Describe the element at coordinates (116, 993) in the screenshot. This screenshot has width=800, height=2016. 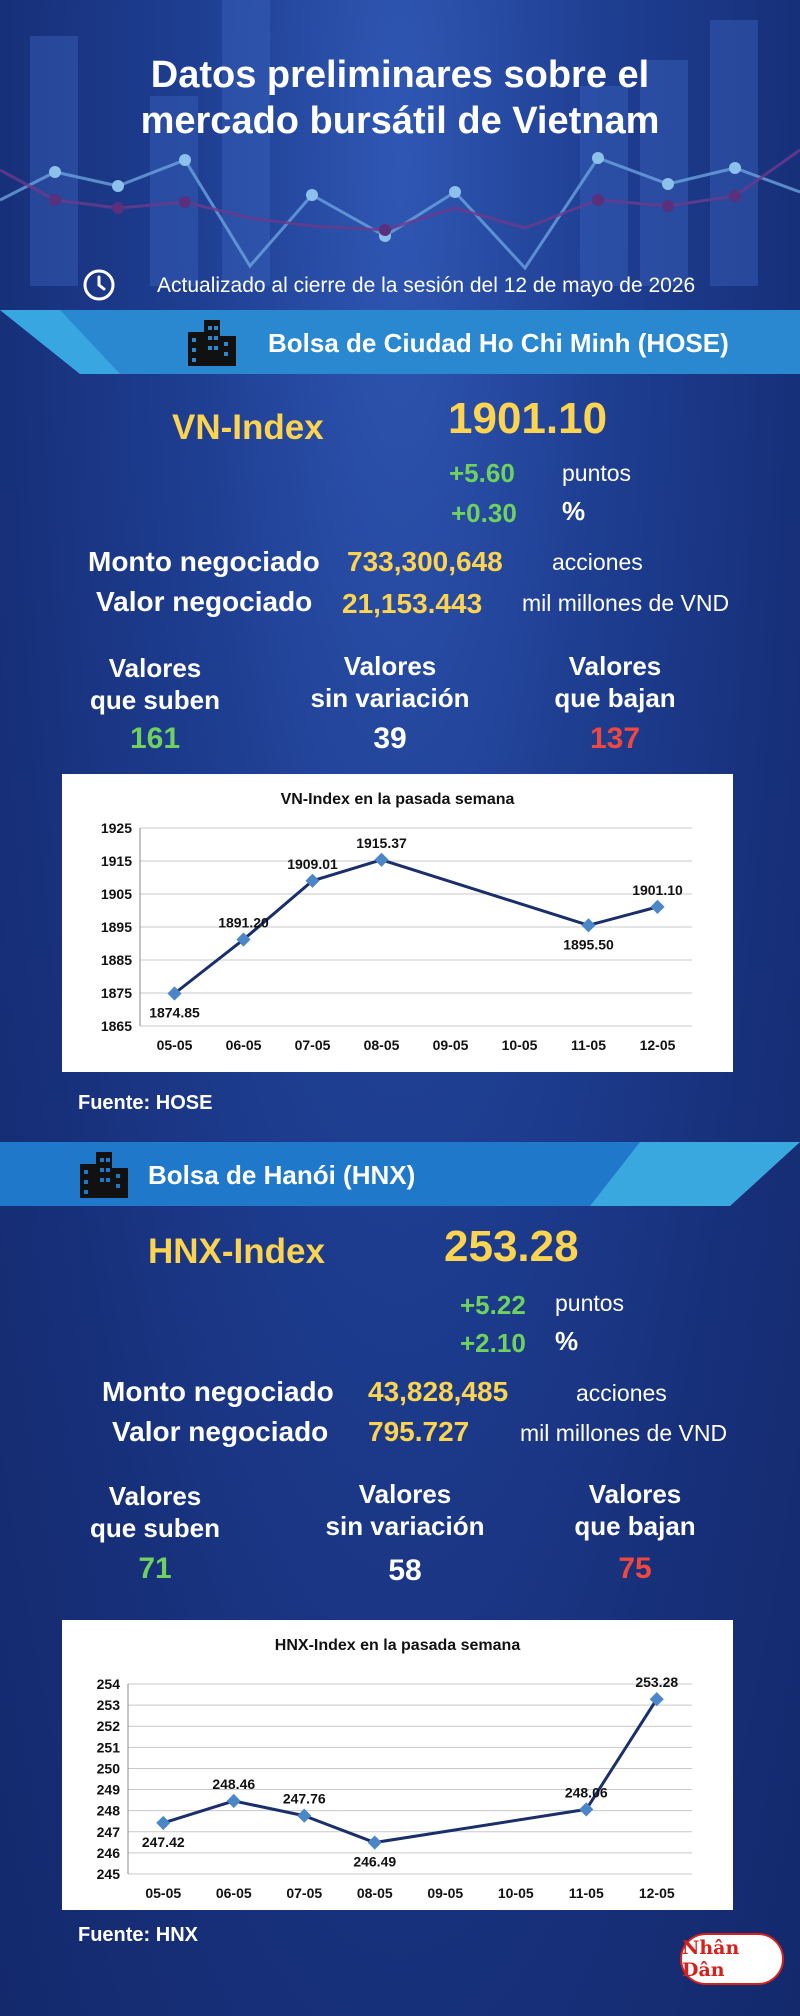
I see `y-tick-label: 1875` at that location.